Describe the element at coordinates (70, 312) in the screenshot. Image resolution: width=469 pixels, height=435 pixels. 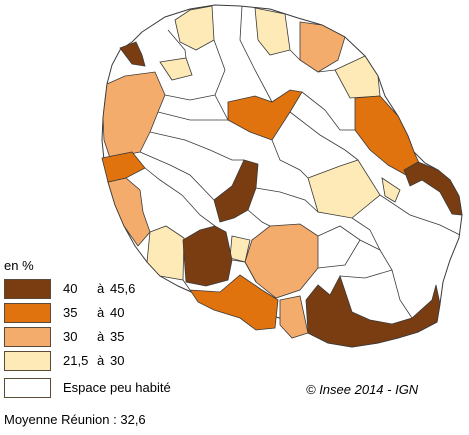
I see `legend-low: 35` at that location.